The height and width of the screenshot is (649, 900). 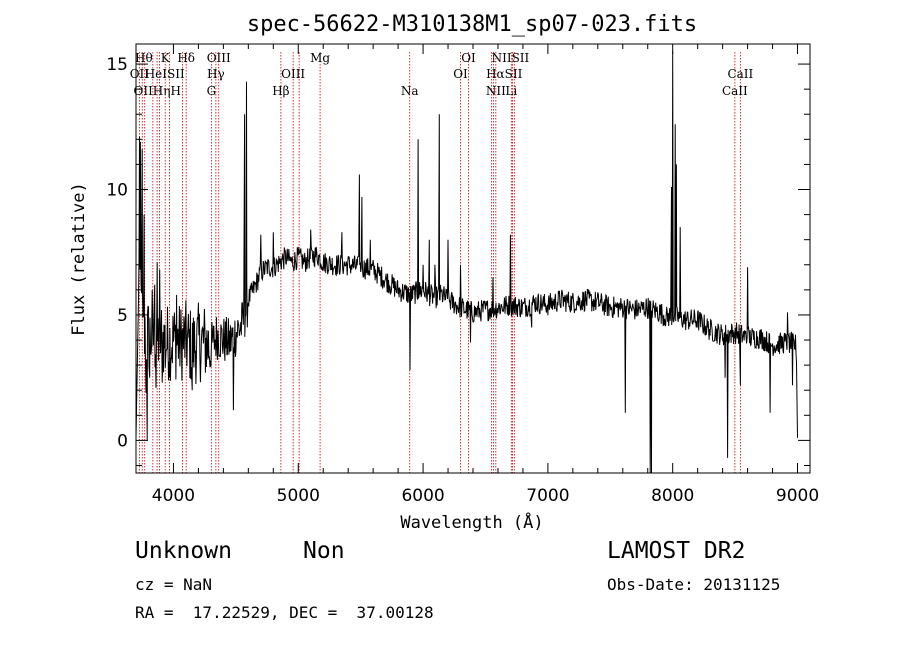 What do you see at coordinates (410, 91) in the screenshot?
I see `spectral-line-label: Na` at bounding box center [410, 91].